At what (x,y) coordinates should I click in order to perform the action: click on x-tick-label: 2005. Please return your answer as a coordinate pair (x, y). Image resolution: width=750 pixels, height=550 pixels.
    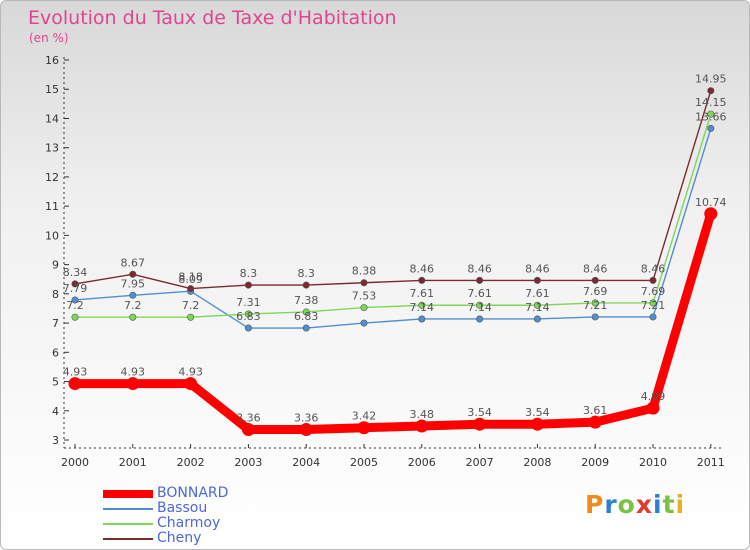
    Looking at the image, I should click on (364, 462).